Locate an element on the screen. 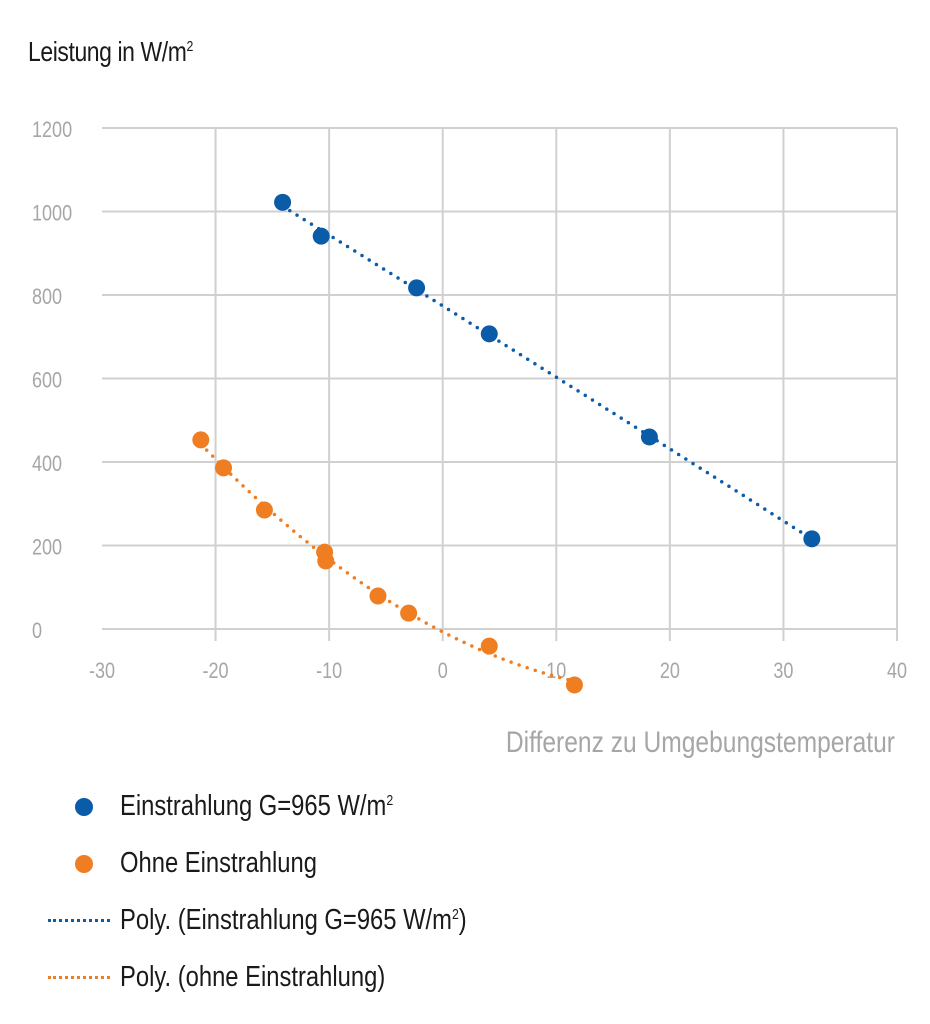 The width and height of the screenshot is (930, 1024). y-tick-label: 1200 is located at coordinates (52, 130).